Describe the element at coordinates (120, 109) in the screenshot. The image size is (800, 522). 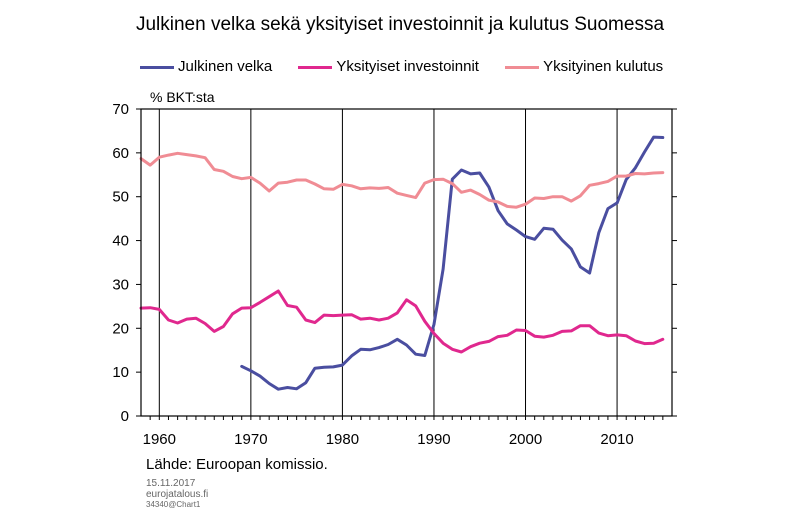
I see `y-tick-label: 70` at that location.